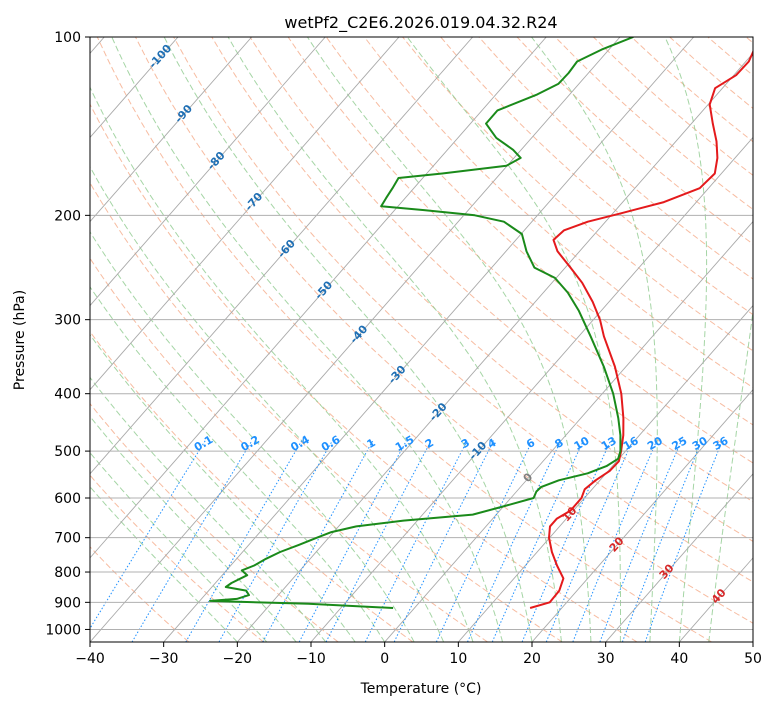 The height and width of the screenshot is (712, 775). Describe the element at coordinates (384, 659) in the screenshot. I see `x-tick-label: 0` at that location.